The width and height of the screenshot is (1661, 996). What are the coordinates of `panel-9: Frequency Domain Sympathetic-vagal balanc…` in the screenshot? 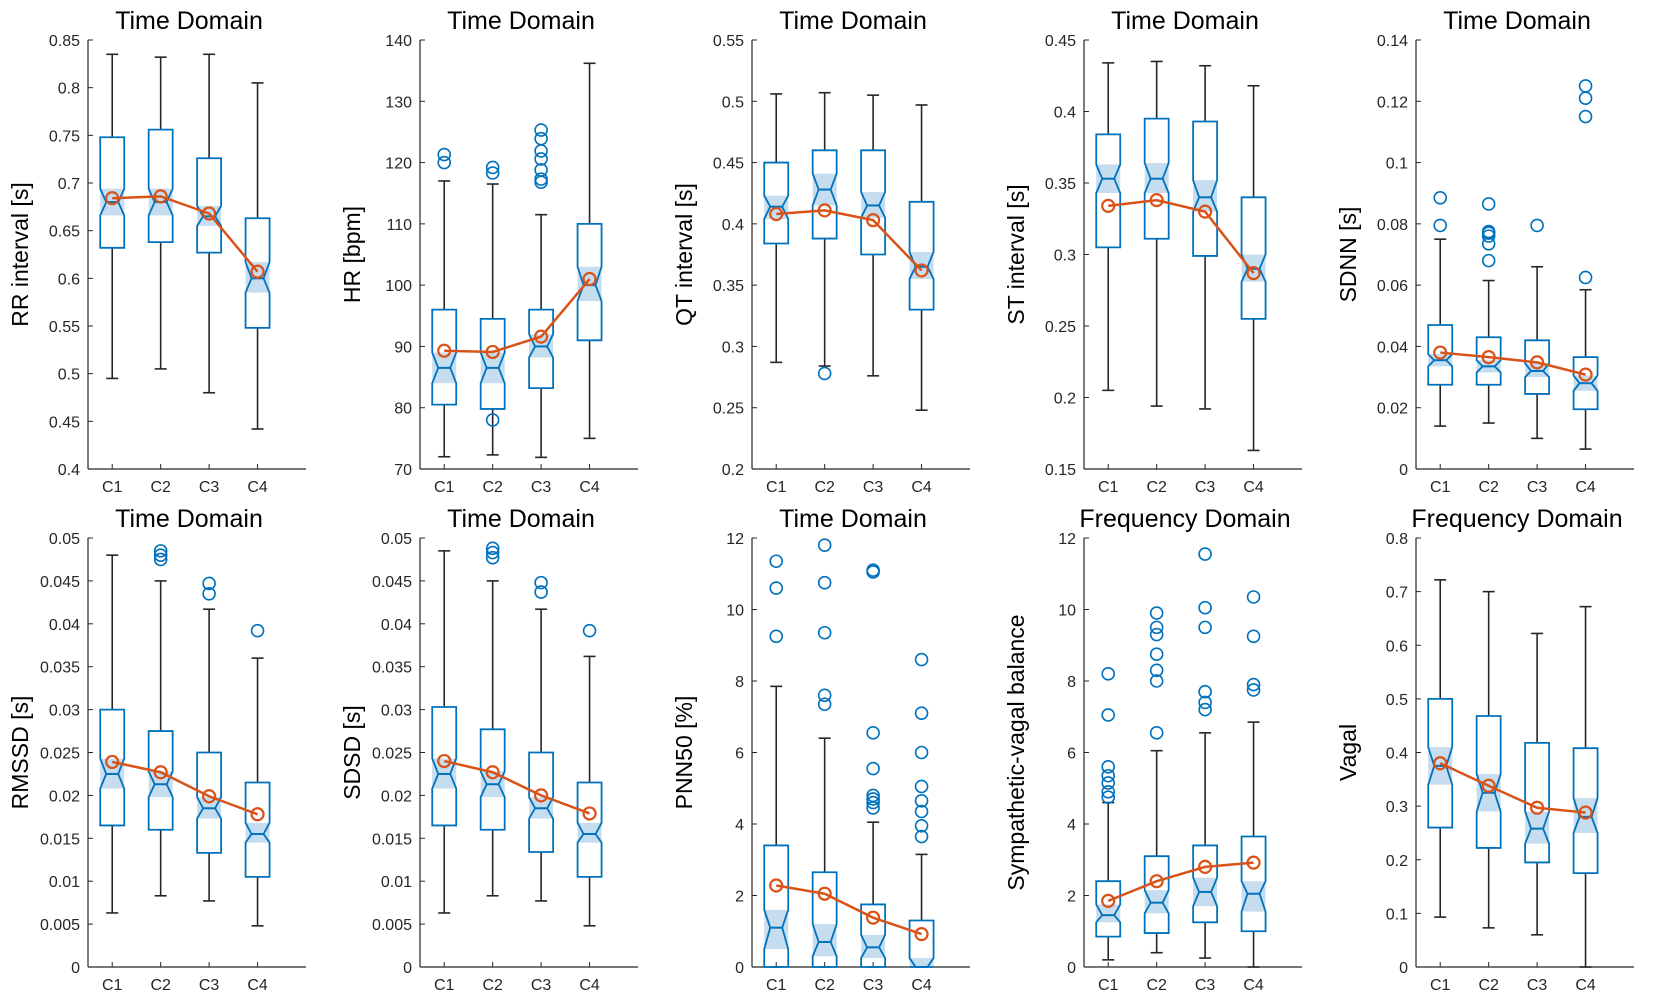 It's located at (1152, 749).